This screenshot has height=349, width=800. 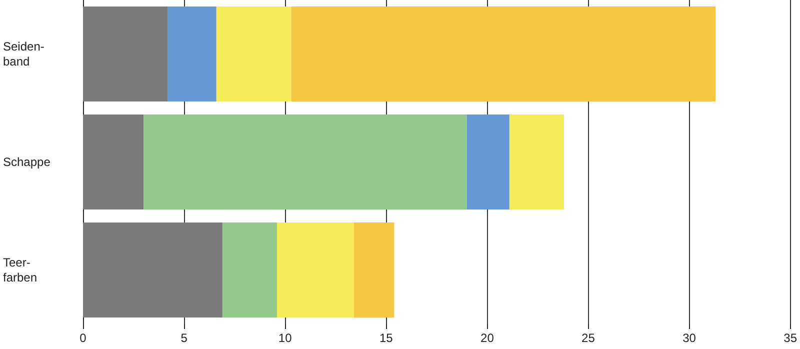 What do you see at coordinates (83, 338) in the screenshot?
I see `x-tick-label: 0` at bounding box center [83, 338].